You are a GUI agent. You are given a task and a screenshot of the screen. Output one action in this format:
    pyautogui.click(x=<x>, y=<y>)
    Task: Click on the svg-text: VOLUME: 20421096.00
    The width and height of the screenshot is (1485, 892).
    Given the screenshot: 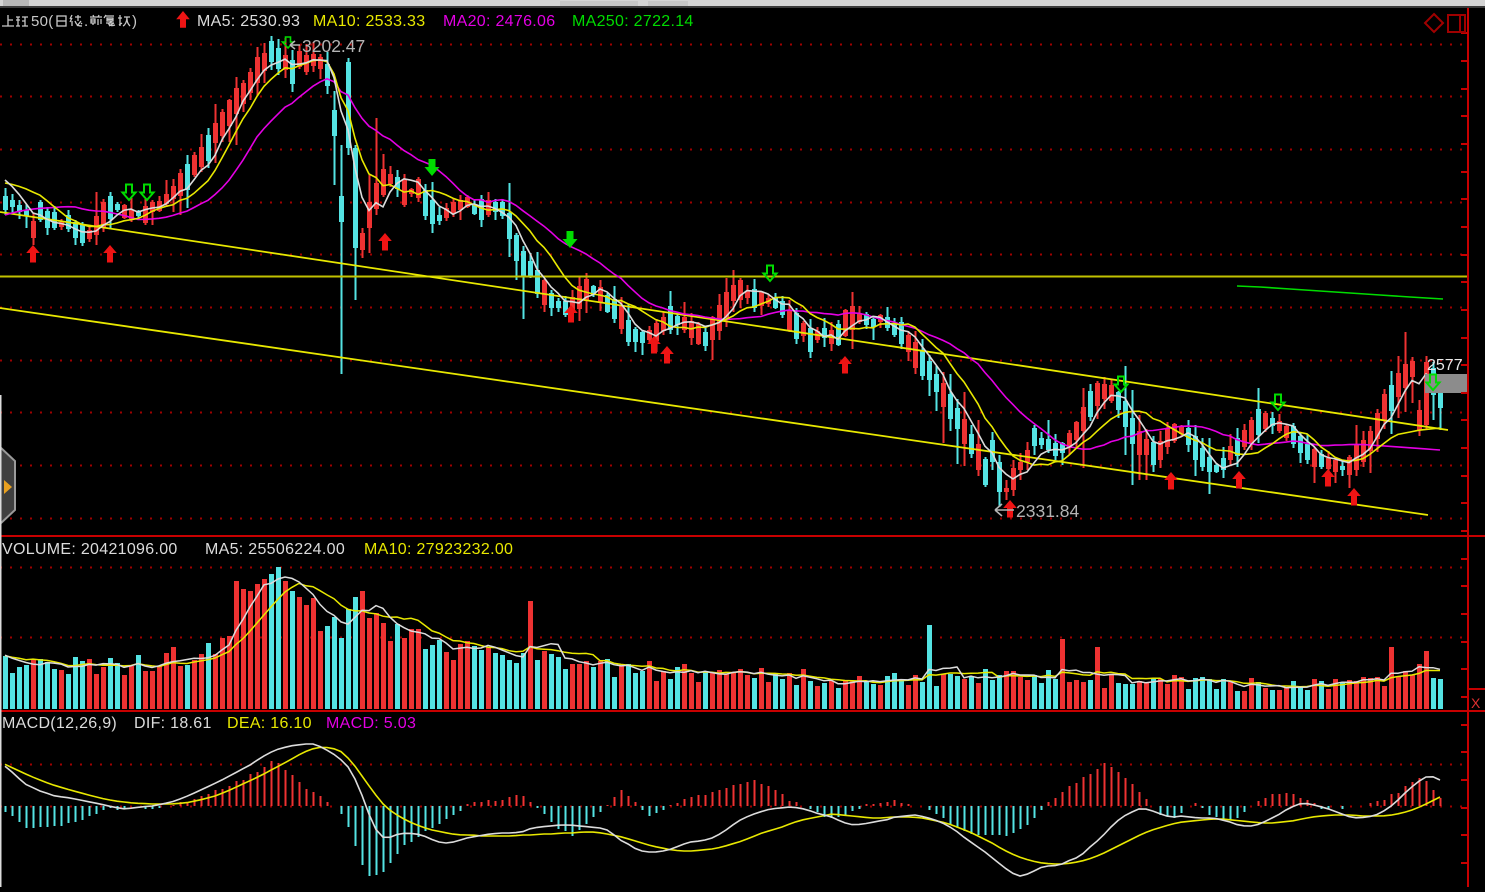 What is the action you would take?
    pyautogui.click(x=90, y=549)
    